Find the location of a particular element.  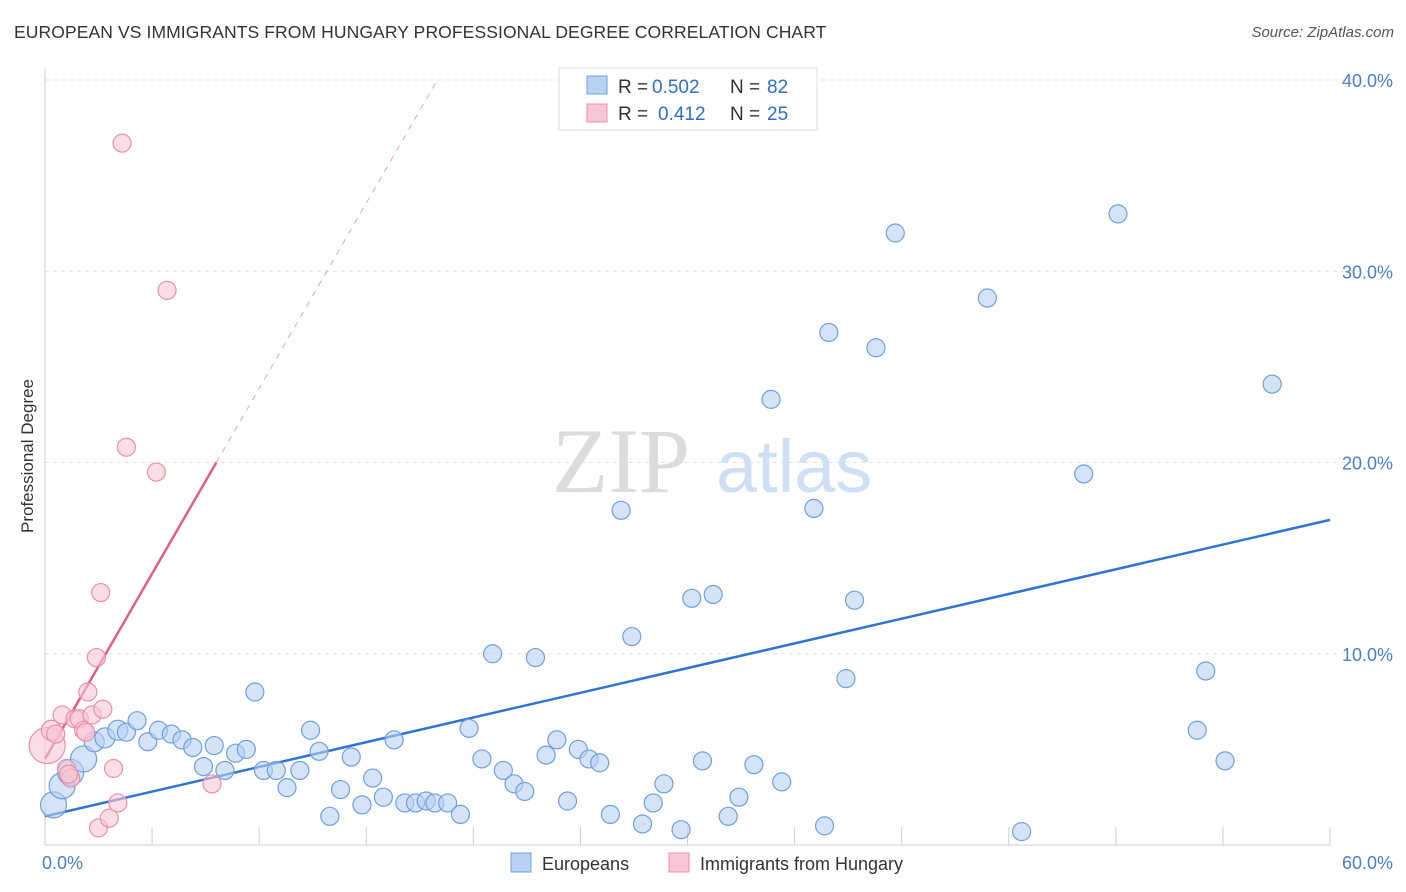

bottom-legend-swatch-europeans is located at coordinates (521, 862).